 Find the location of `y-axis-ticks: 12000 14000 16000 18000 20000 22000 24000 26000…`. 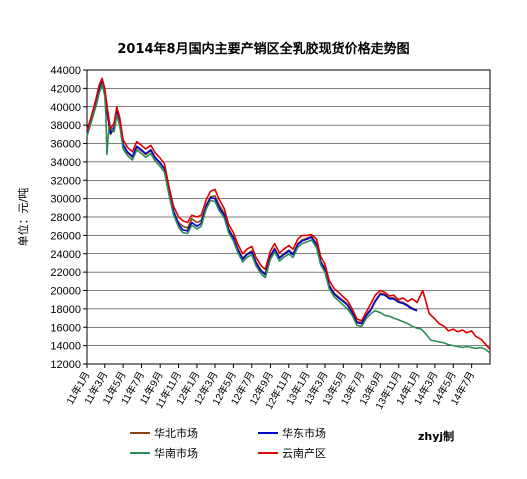

y-axis-ticks: 12000 14000 16000 18000 20000 22000 24000 26000… is located at coordinates (68, 218).